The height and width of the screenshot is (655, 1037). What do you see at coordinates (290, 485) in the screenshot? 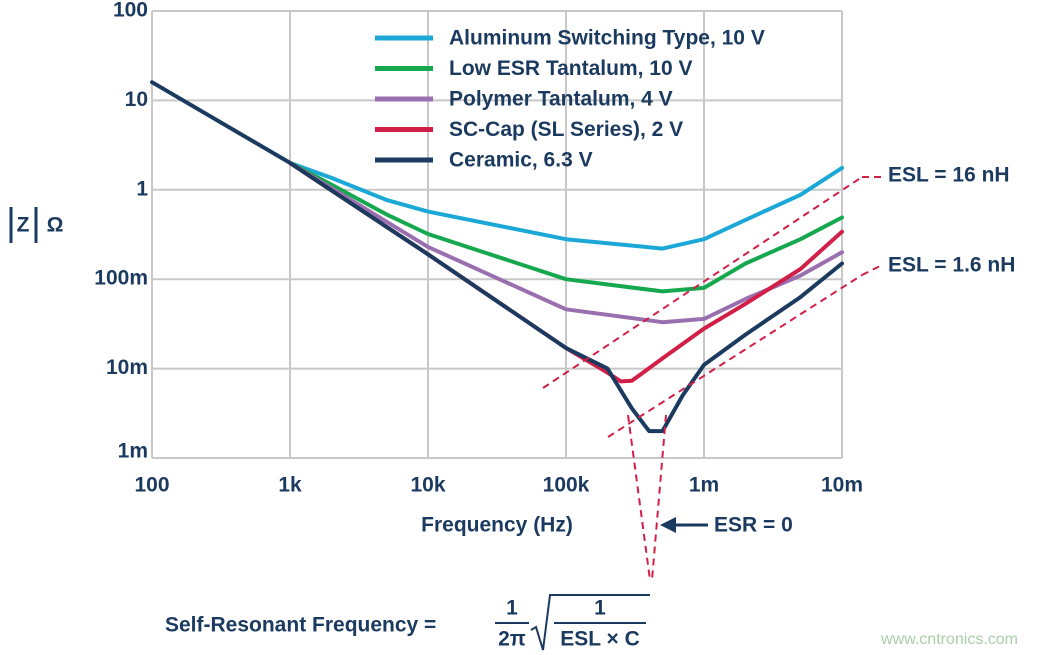
I see `x-tick-label: 1k` at bounding box center [290, 485].